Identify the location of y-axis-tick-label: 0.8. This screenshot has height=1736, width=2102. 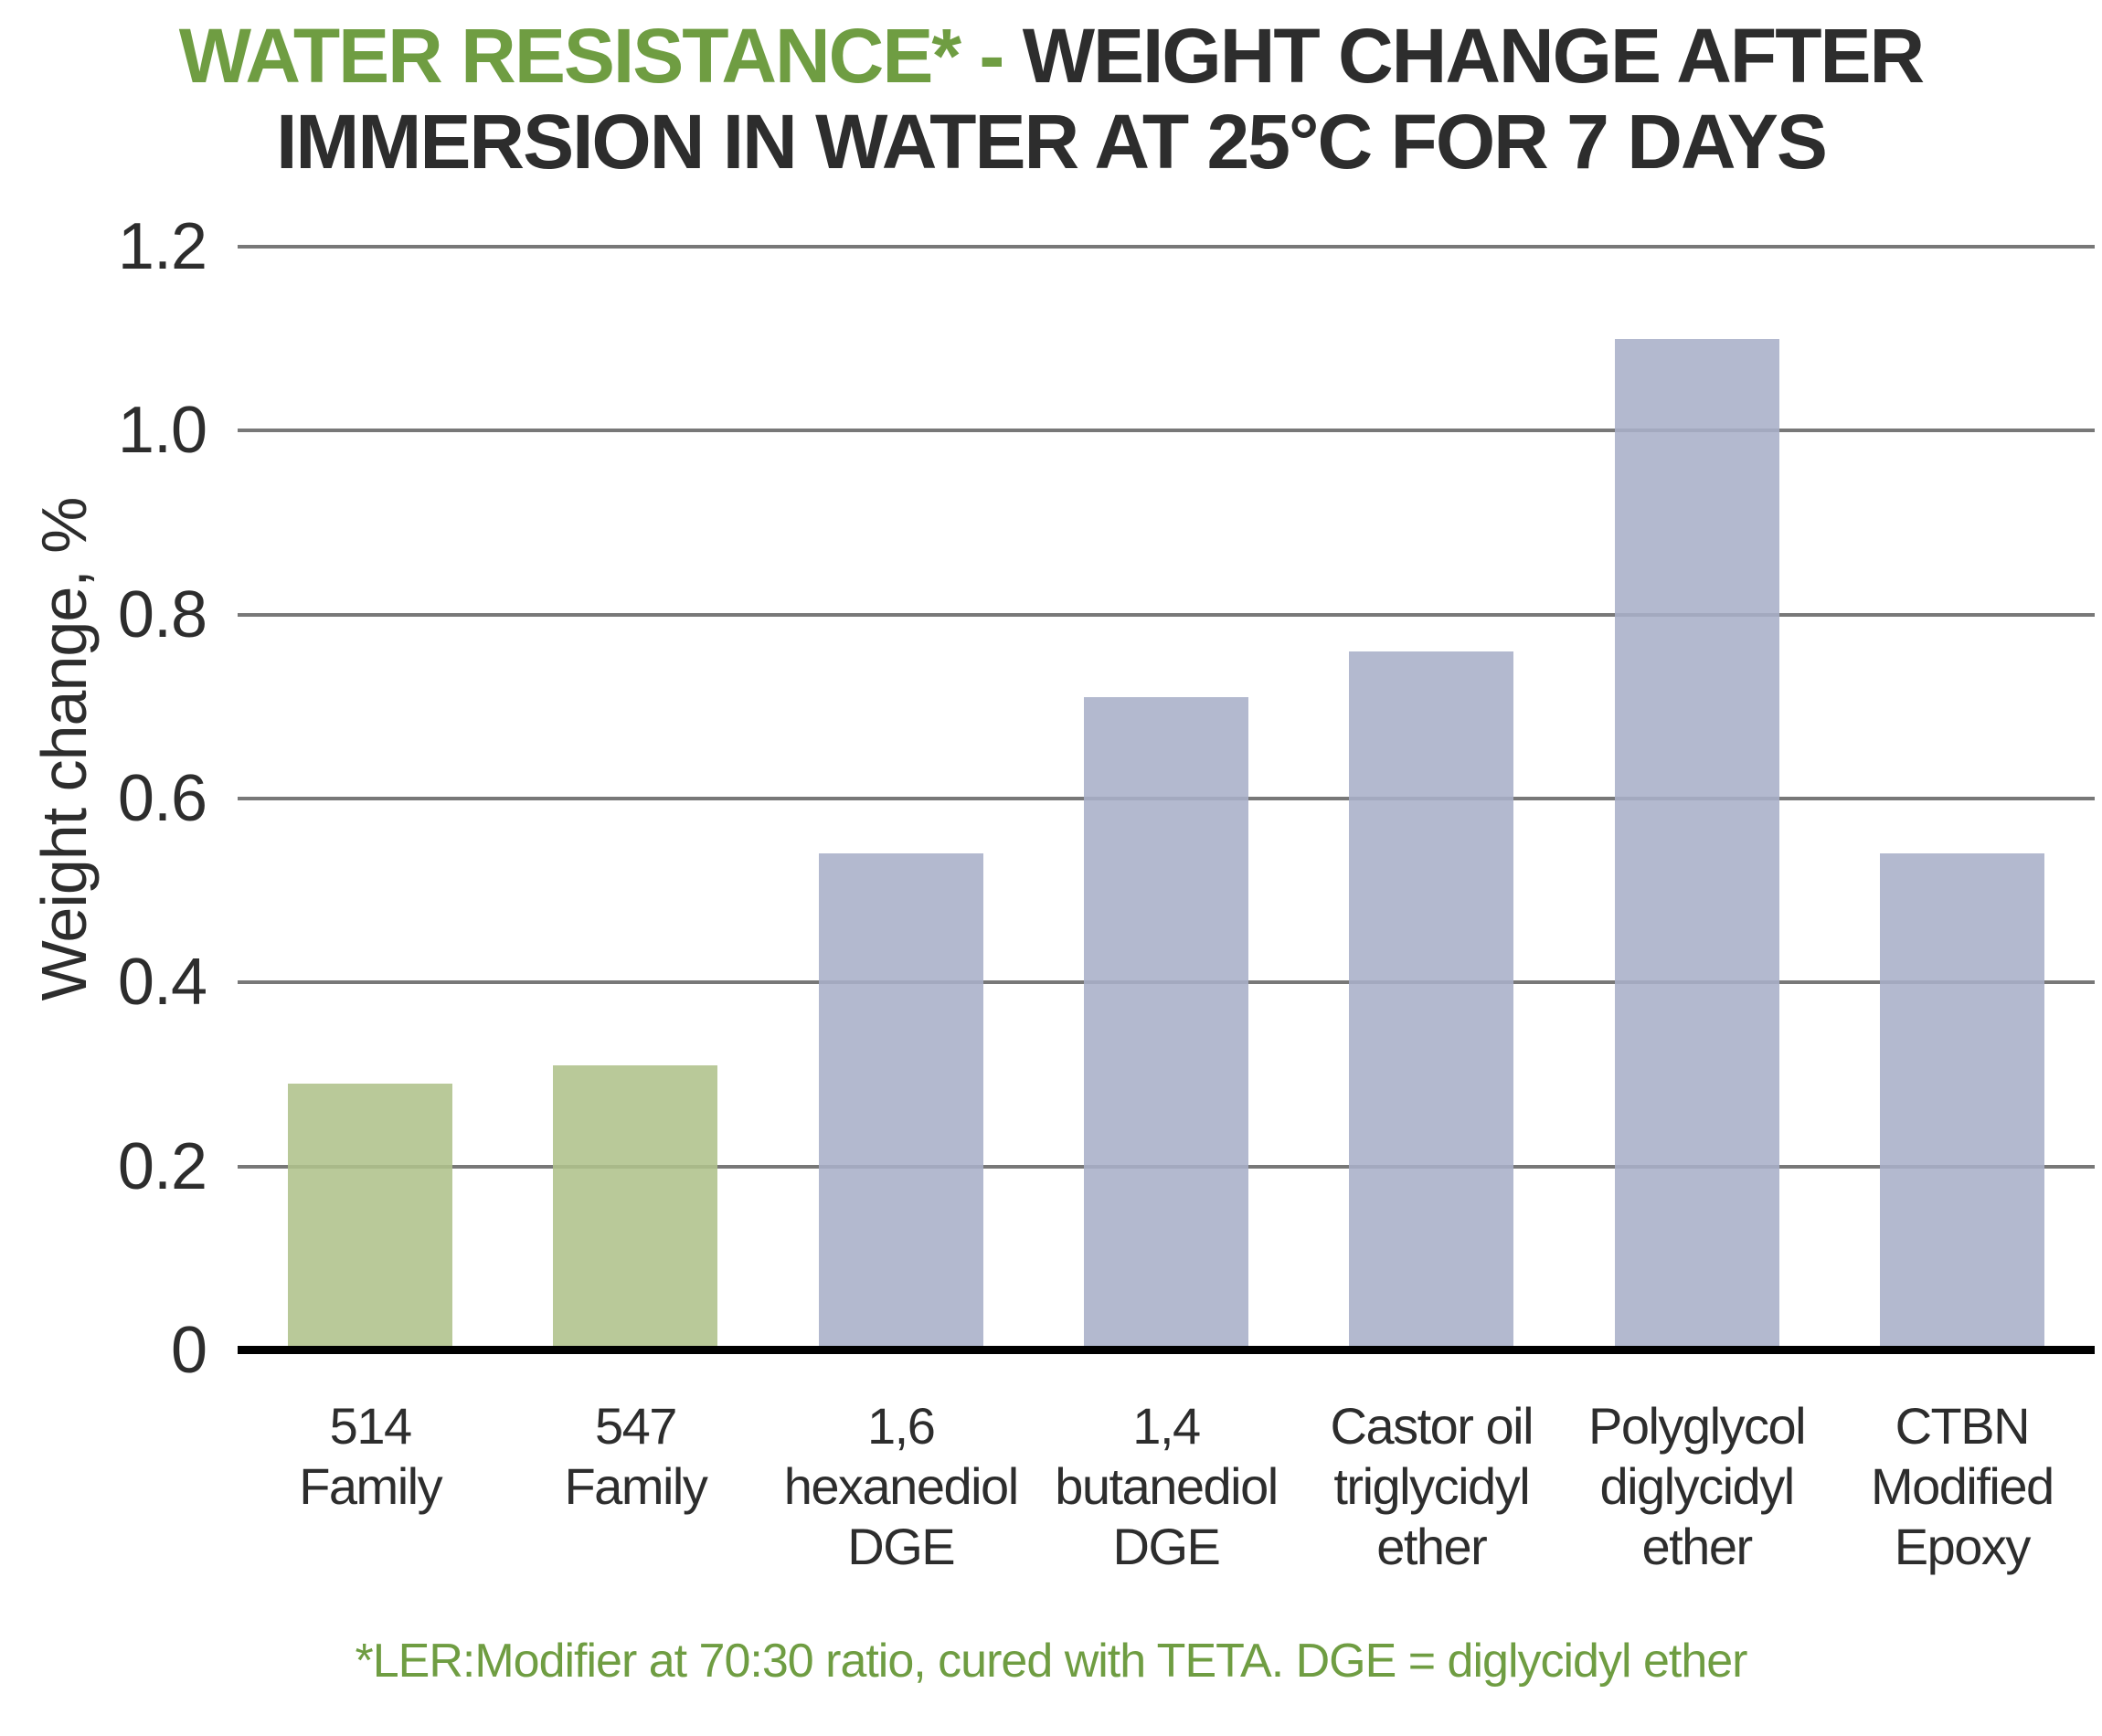
(162, 614).